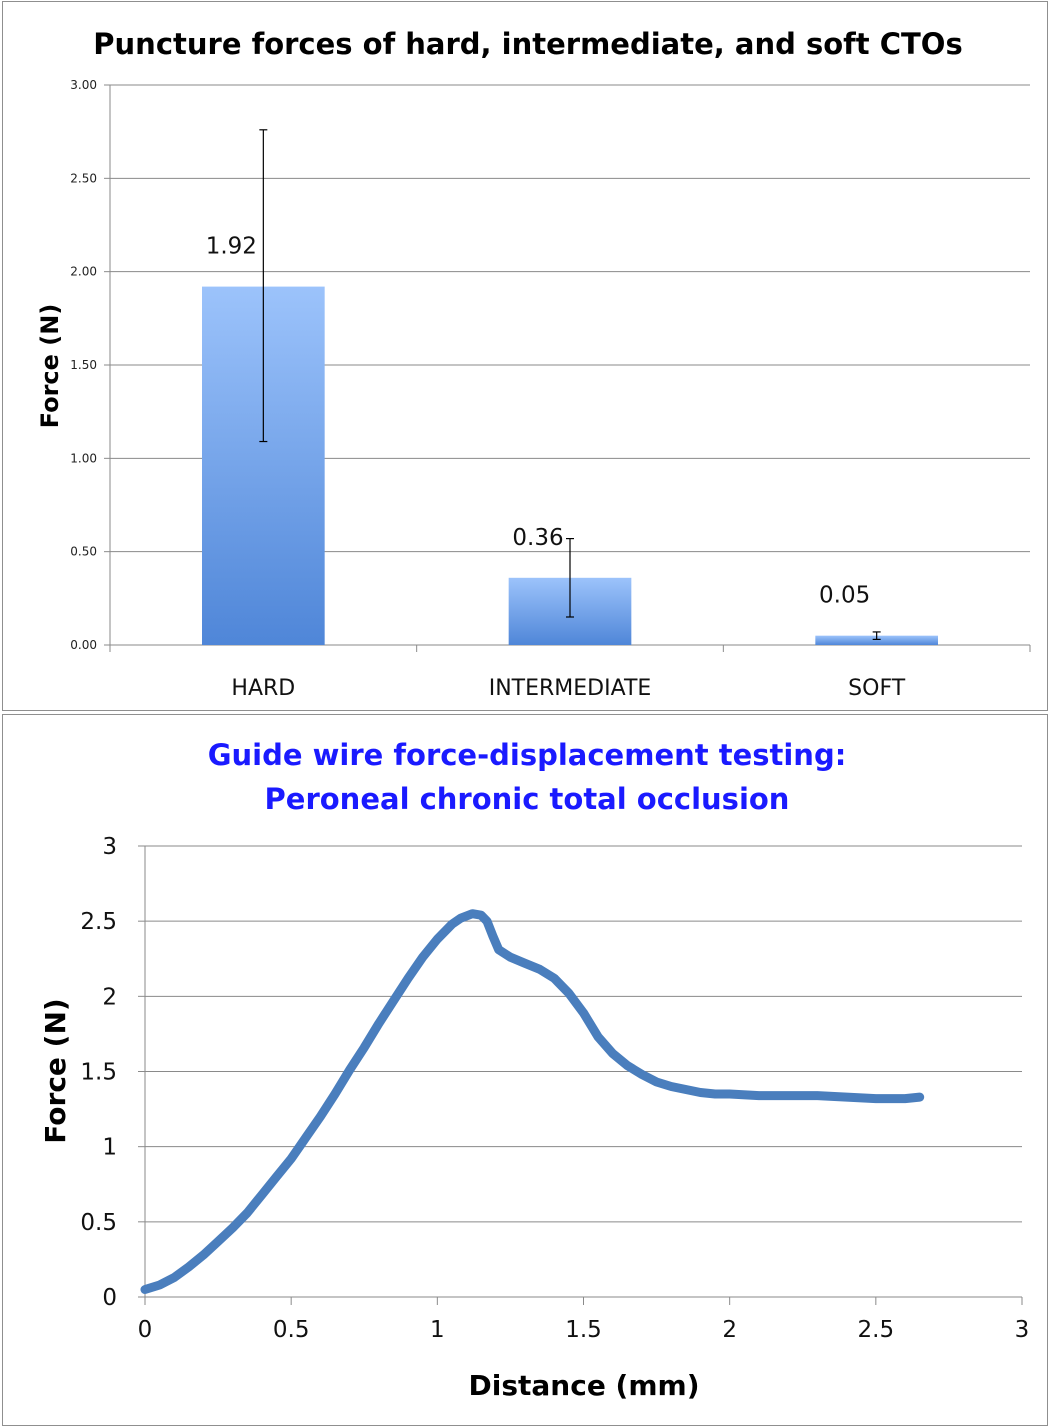 Image resolution: width=1052 pixels, height=1428 pixels. I want to click on line-chart-x-tick-label: 1, so click(437, 1330).